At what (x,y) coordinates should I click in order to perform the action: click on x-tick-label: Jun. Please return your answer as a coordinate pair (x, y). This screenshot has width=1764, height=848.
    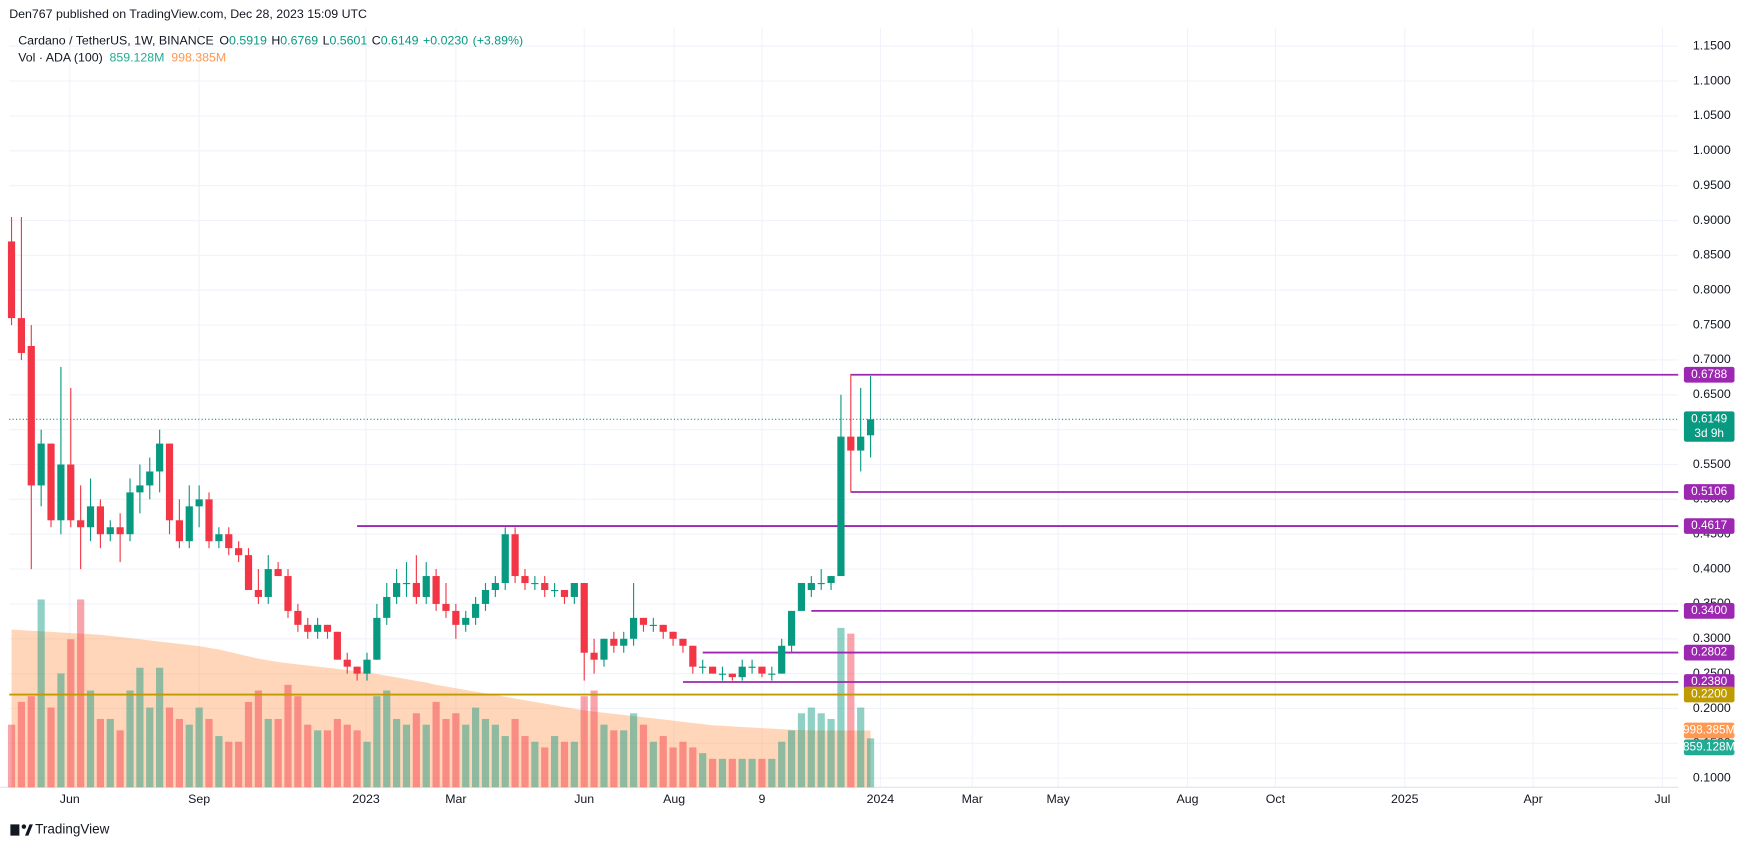
    Looking at the image, I should click on (584, 799).